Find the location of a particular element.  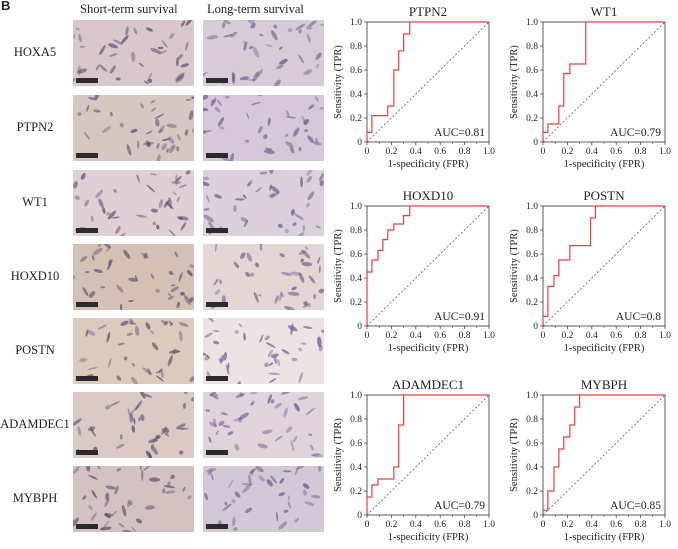

row-label-mybph: MYBPH is located at coordinates (35, 498).